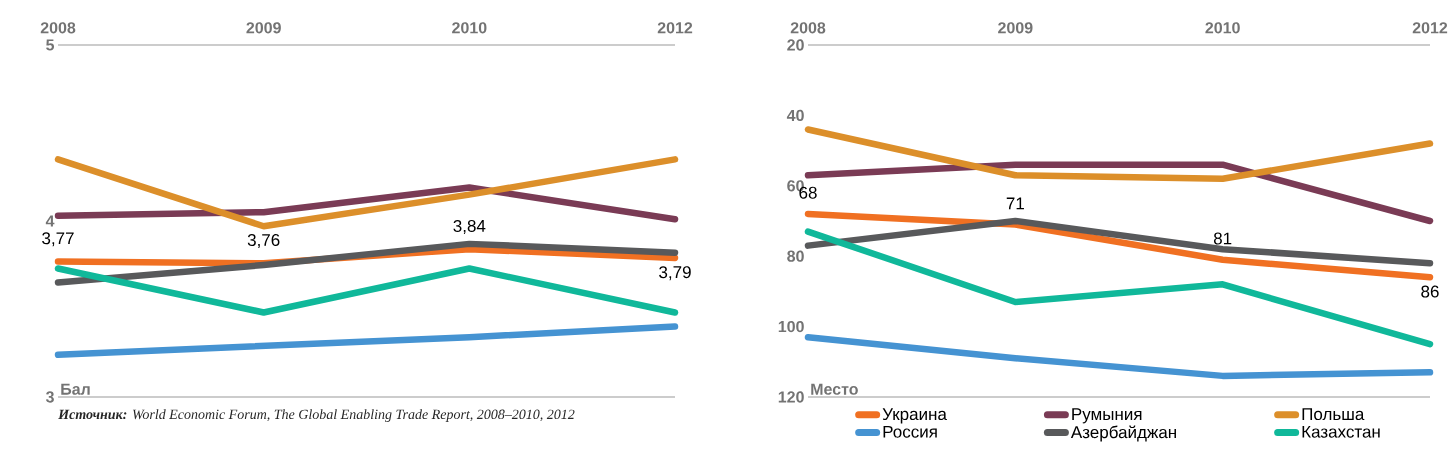 Image resolution: width=1452 pixels, height=452 pixels. What do you see at coordinates (316, 415) in the screenshot?
I see `text: Источник: World Economic Forum, The Global Enabling Trade Report, 2008–2010, 2012` at bounding box center [316, 415].